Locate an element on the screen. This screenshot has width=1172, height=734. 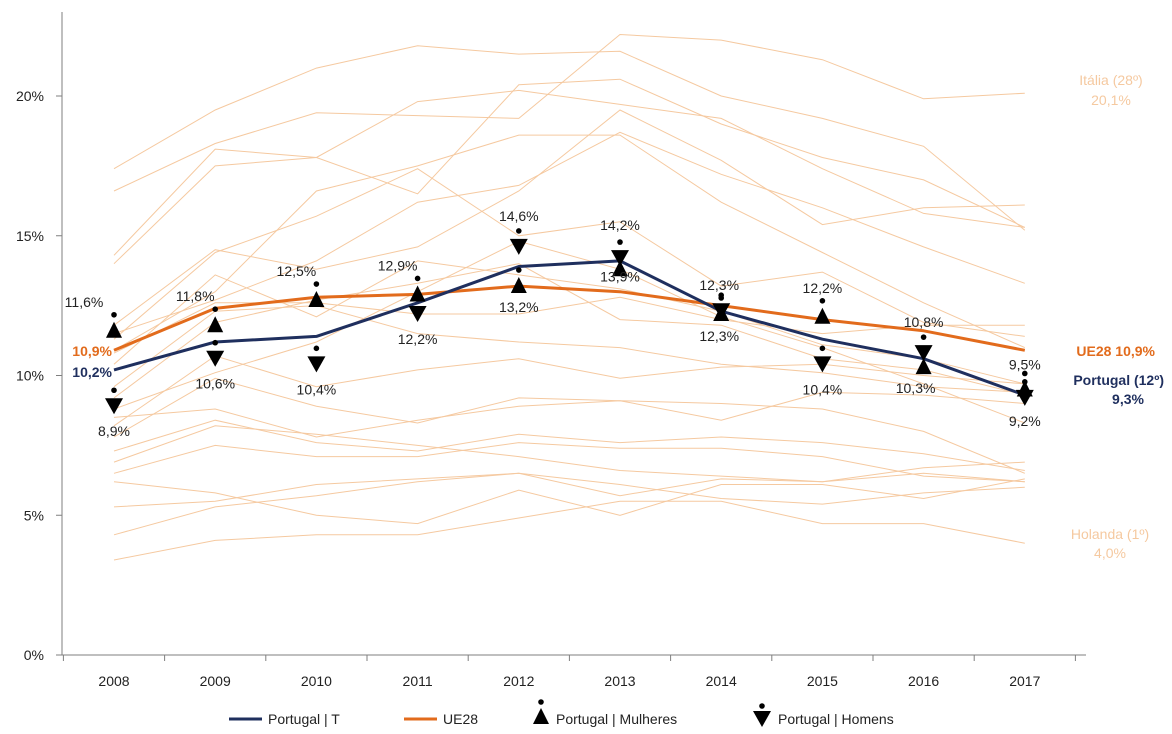
data-label-mulheres: 13,9% is located at coordinates (620, 276).